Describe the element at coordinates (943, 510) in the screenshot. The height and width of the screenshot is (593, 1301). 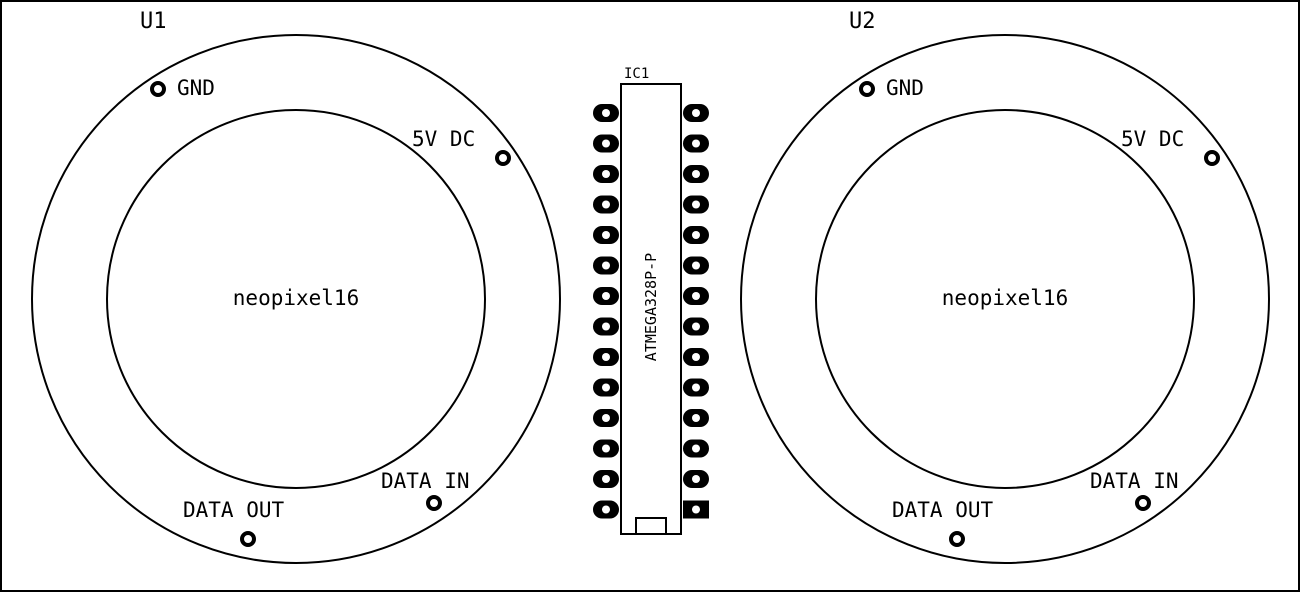
I see `u2-data-out-label: DATA OUT` at that location.